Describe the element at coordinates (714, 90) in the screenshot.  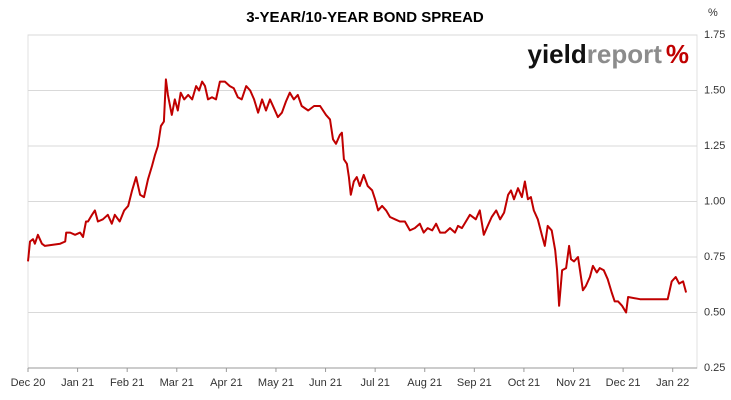
I see `y-tick-label: 1.50` at that location.